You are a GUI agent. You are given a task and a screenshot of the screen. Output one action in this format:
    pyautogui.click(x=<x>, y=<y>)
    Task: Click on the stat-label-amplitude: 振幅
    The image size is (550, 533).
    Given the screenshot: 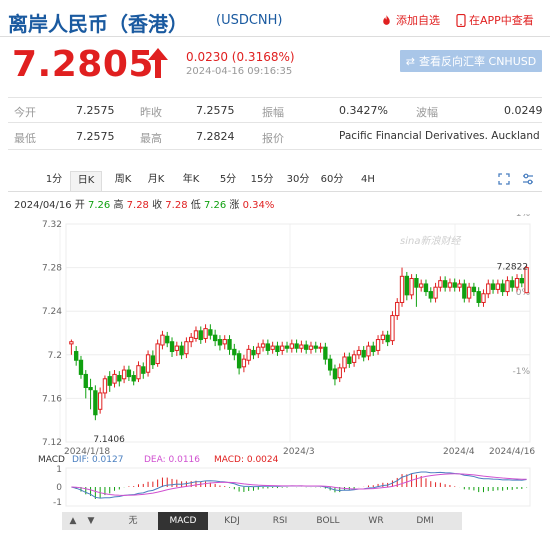 What is the action you would take?
    pyautogui.click(x=273, y=112)
    